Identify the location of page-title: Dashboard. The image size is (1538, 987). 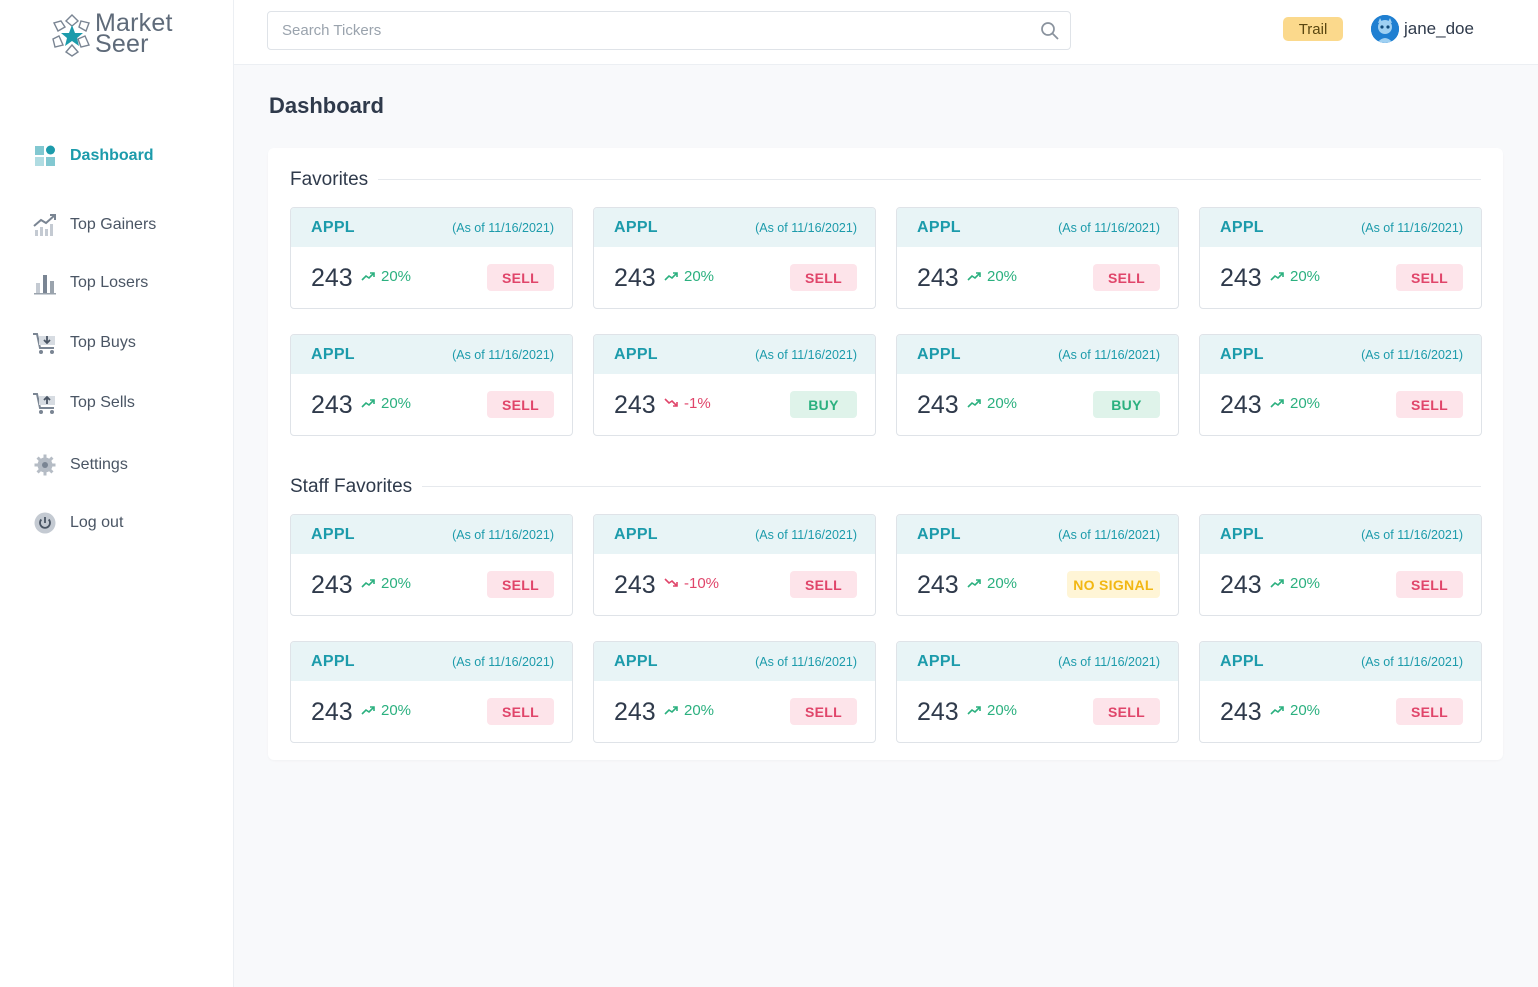
(326, 105).